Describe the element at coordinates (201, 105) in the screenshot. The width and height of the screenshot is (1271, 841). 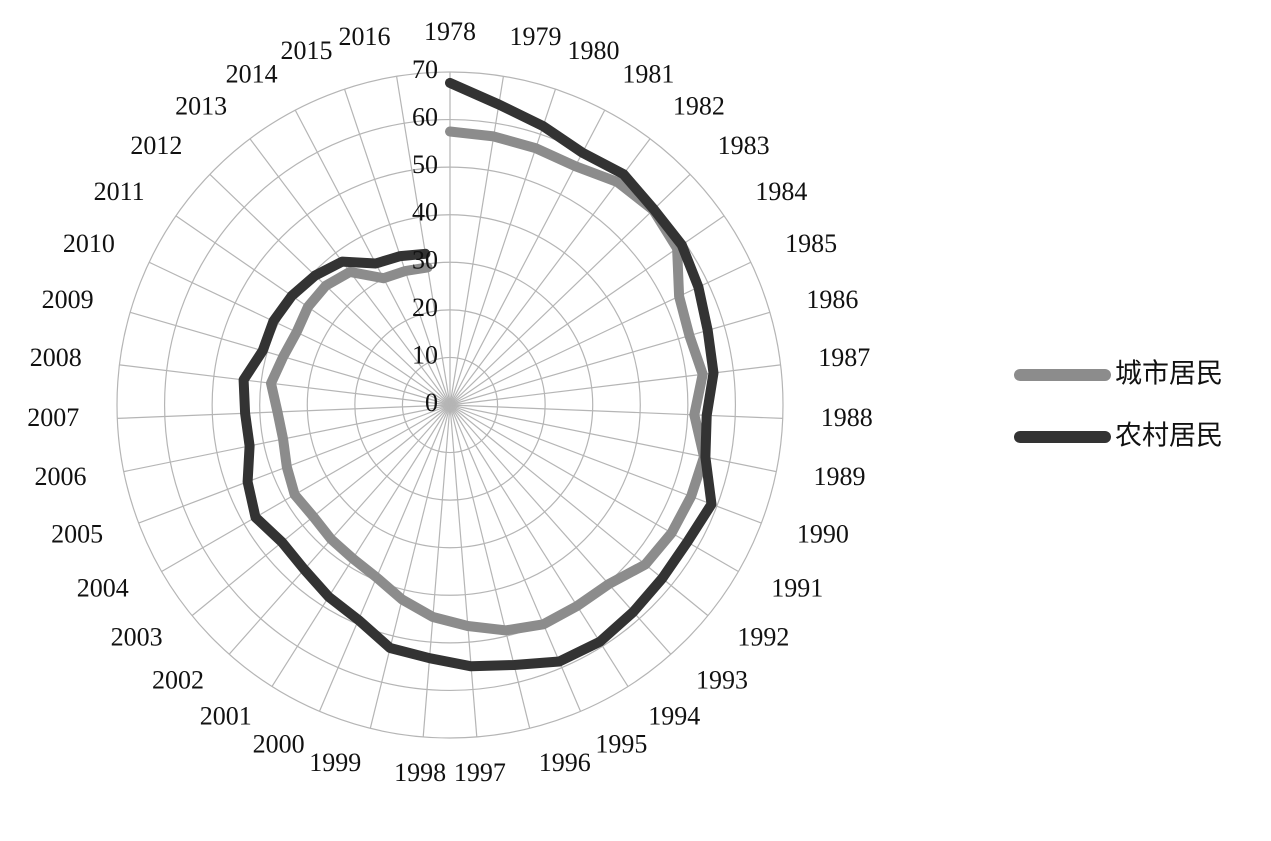
I see `category-label: 2013` at that location.